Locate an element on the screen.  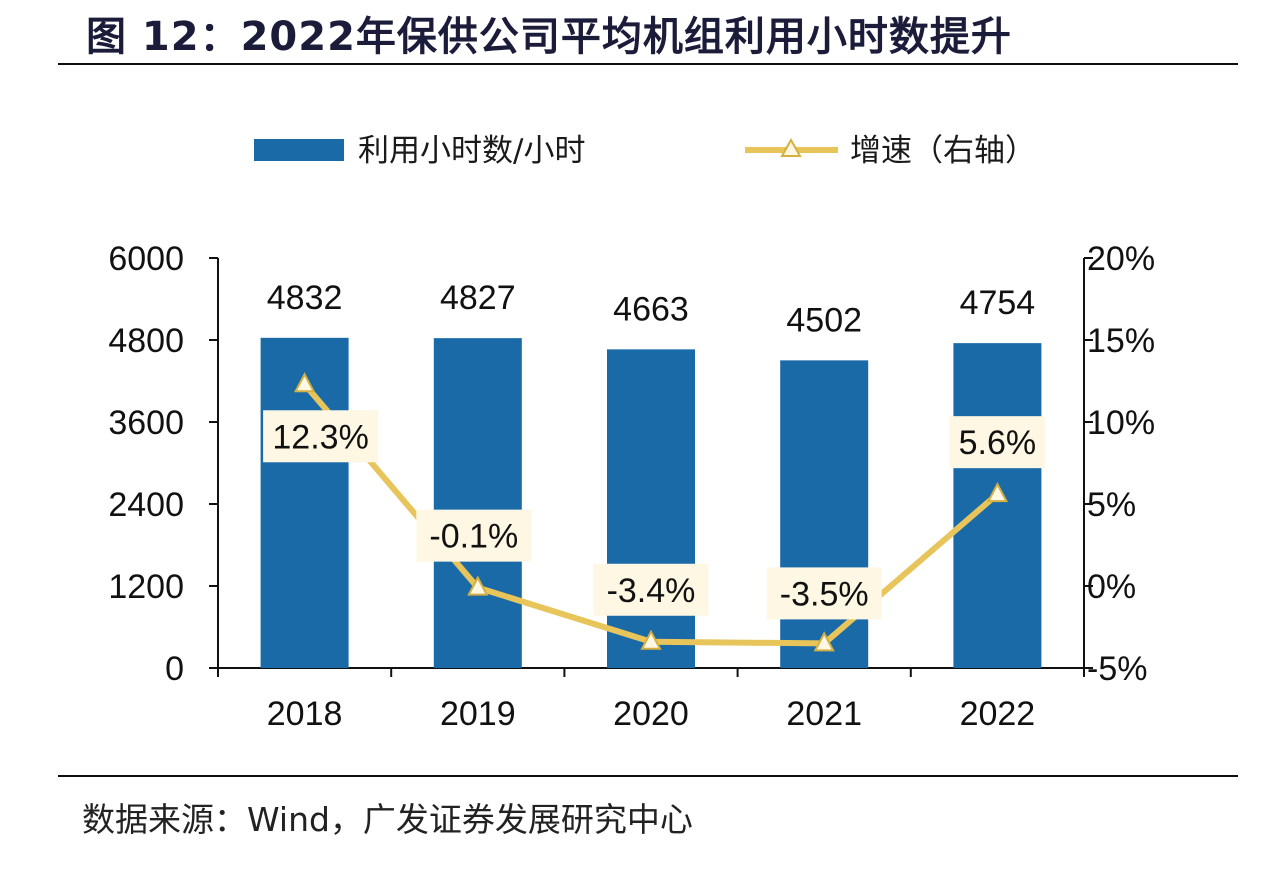
source-note: 数据来源：Wind，广发证券发展研究中心 is located at coordinates (387, 819).